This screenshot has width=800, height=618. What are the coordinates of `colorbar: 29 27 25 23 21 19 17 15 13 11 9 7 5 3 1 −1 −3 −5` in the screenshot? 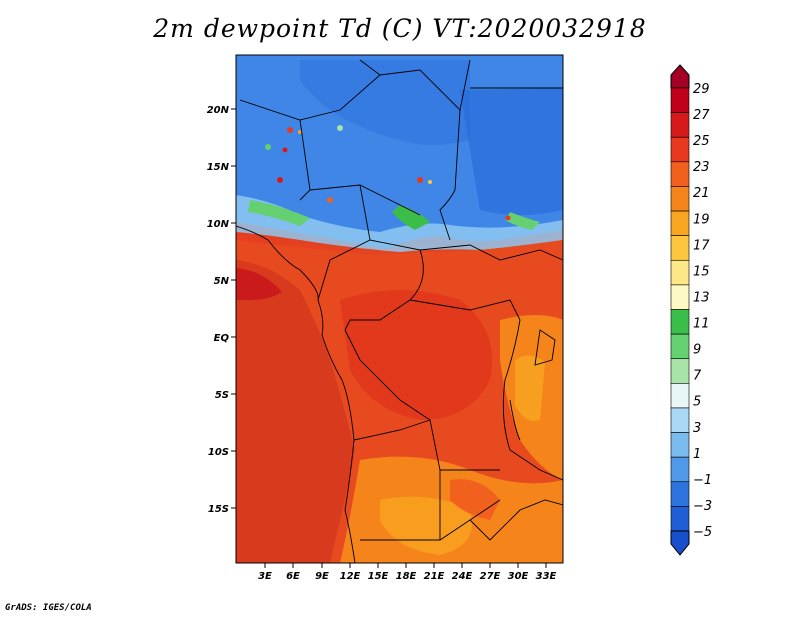 It's located at (691, 310).